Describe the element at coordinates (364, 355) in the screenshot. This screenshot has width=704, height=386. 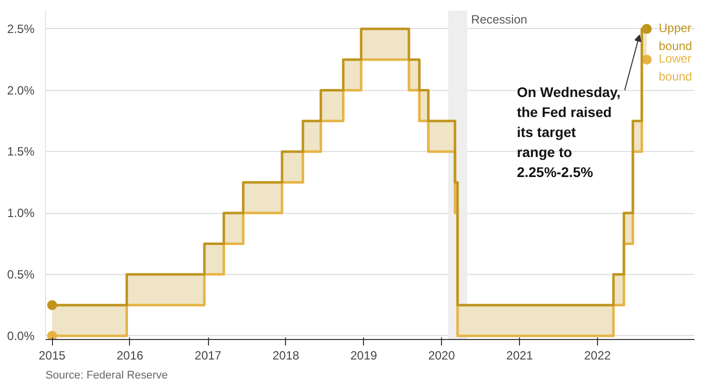
I see `x-tick-label: 2019` at that location.